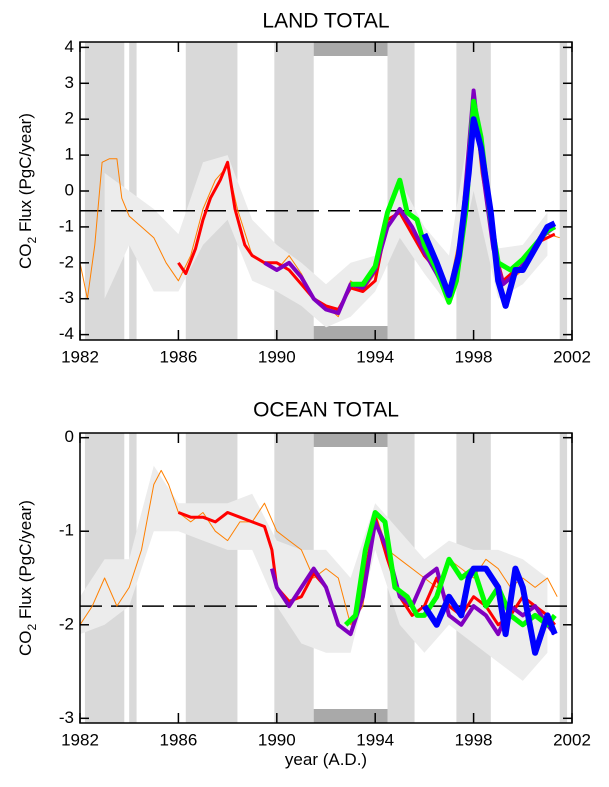 The image size is (609, 787). Describe the element at coordinates (69, 118) in the screenshot. I see `y-tick-label: 2` at that location.